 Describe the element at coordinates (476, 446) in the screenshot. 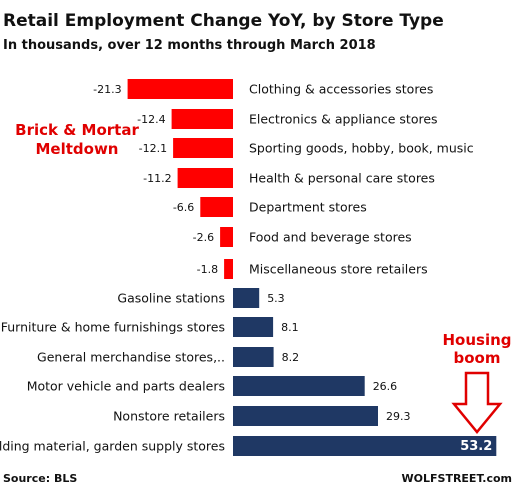

I see `value-label-12: 53.2` at that location.